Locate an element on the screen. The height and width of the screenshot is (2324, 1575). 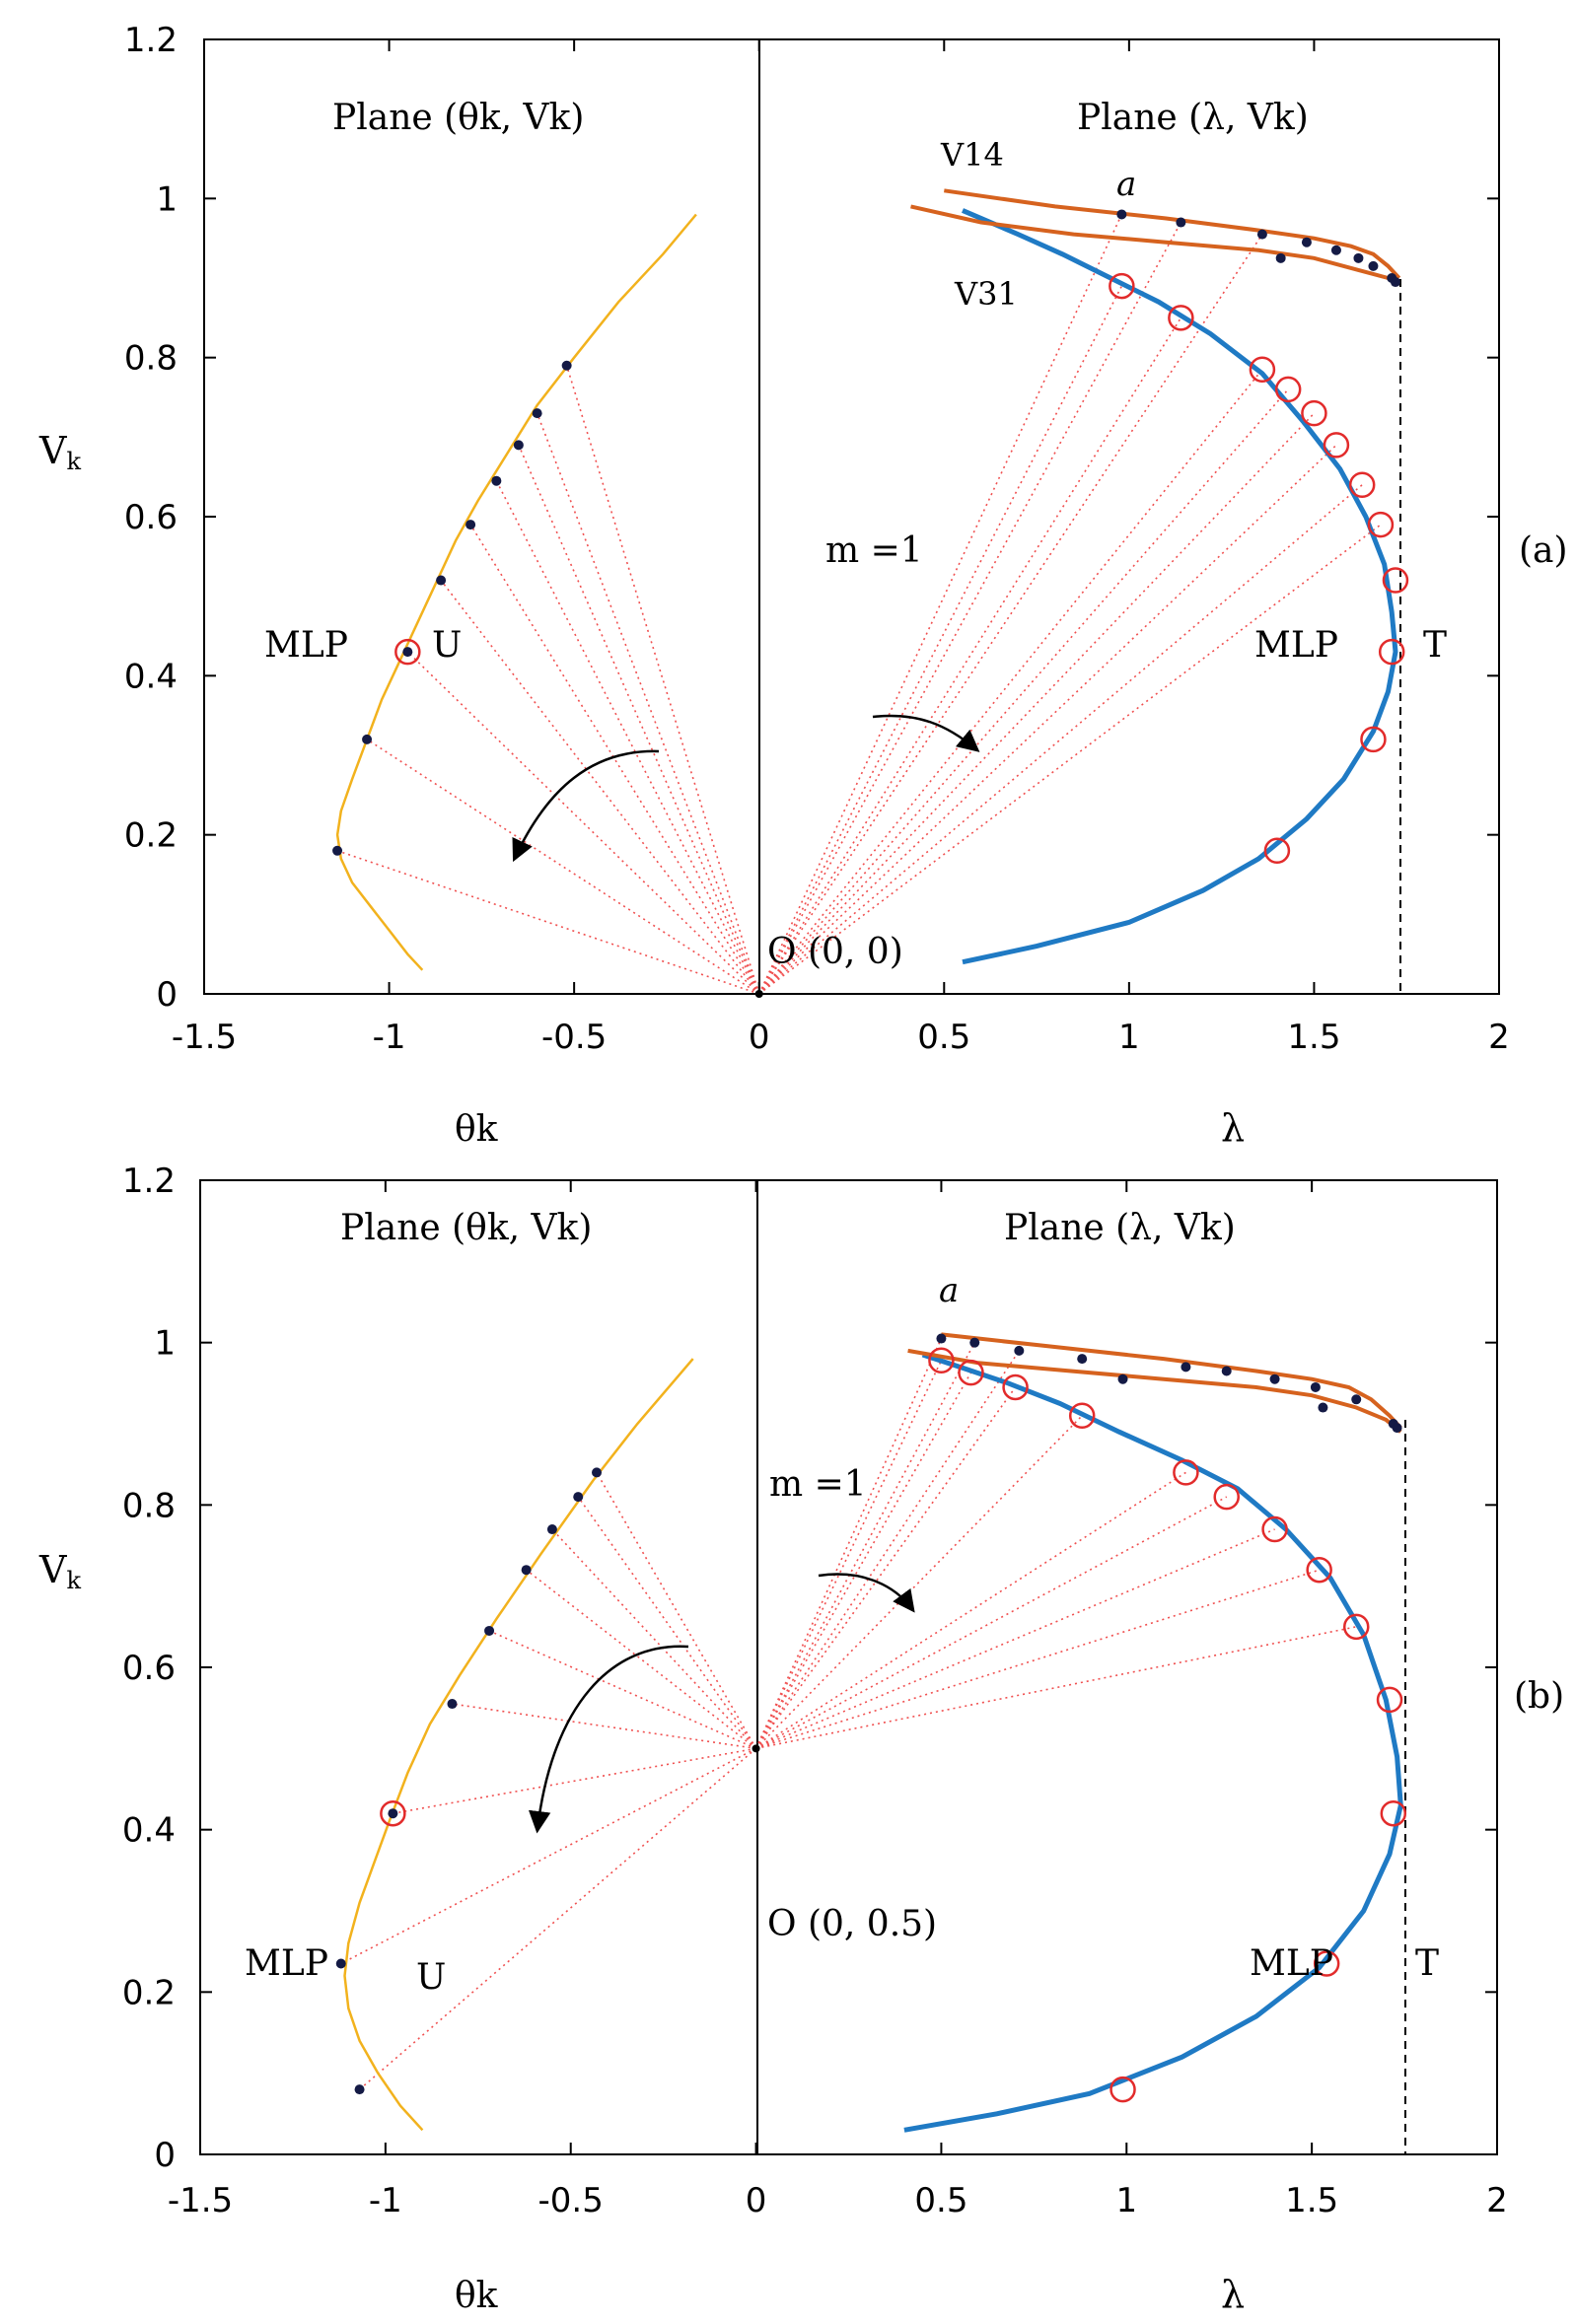
v31-curve is located at coordinates (1154, 1391).